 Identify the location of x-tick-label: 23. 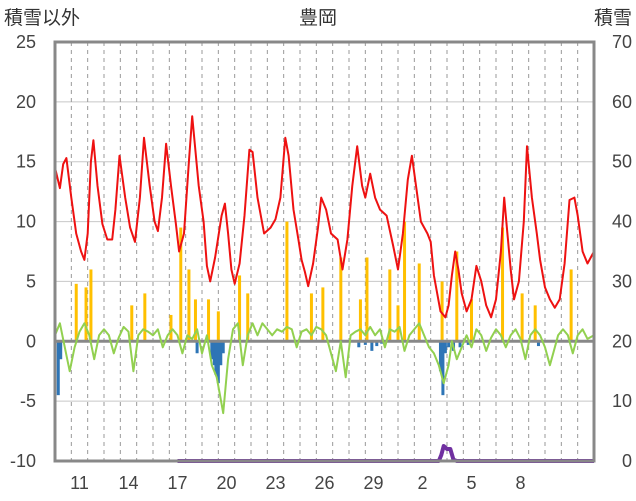
(275, 483).